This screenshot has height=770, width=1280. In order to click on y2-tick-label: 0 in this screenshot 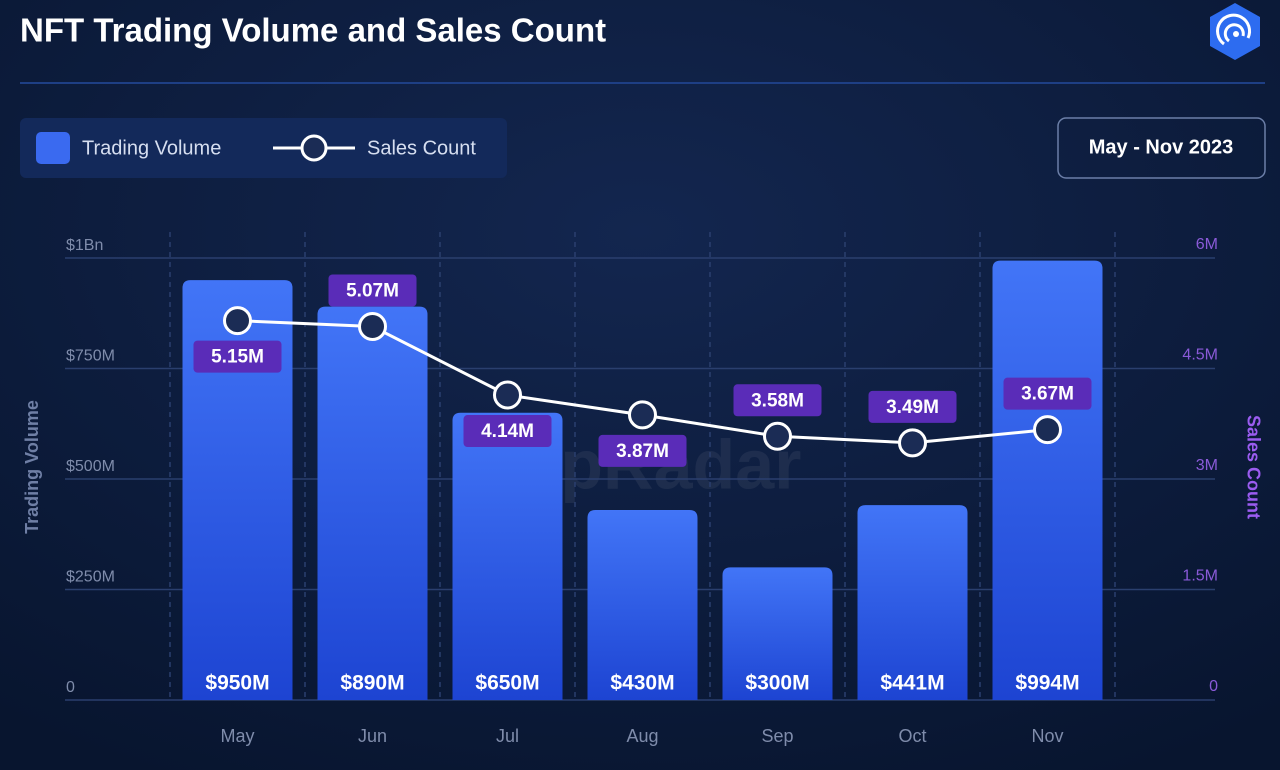, I will do `click(1213, 686)`.